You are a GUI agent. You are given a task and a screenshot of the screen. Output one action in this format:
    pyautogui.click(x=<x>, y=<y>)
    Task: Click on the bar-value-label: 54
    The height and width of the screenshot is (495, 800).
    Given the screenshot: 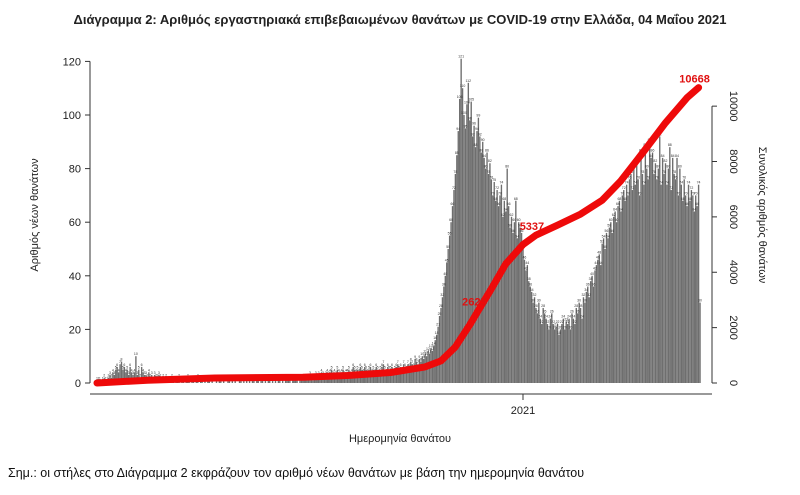 What is the action you would take?
    pyautogui.click(x=517, y=236)
    